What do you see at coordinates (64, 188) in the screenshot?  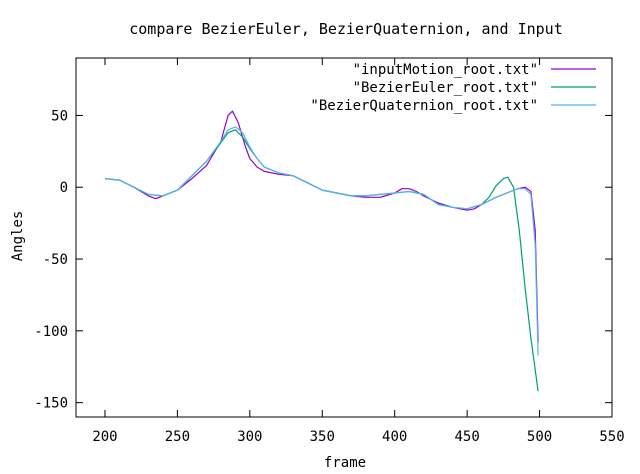 I see `y-tick-label: 0` at bounding box center [64, 188].